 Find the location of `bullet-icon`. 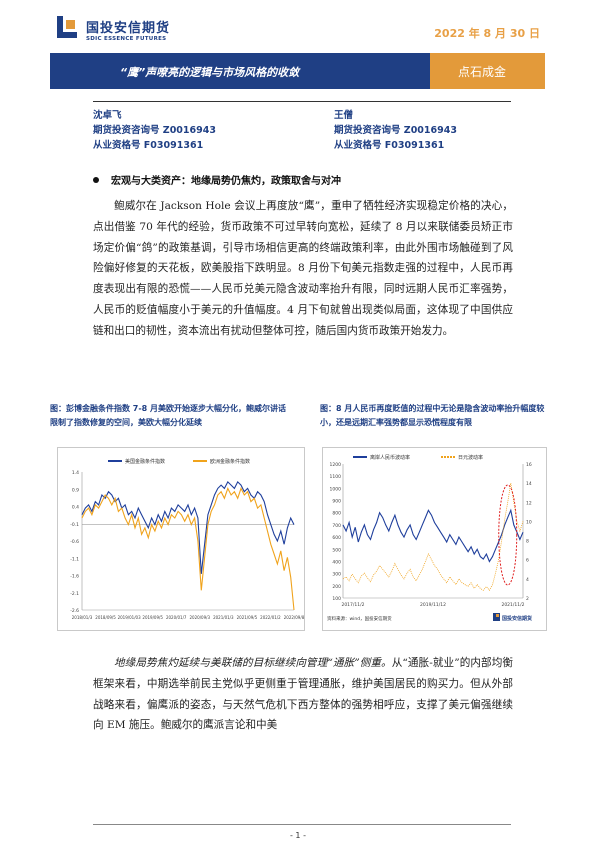

bullet-icon is located at coordinates (96, 180).